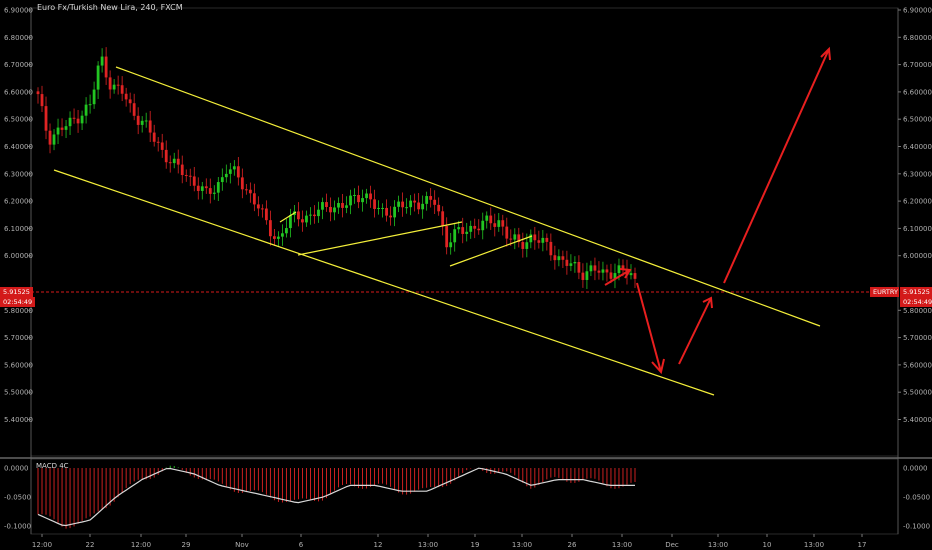 The height and width of the screenshot is (550, 932). Describe the element at coordinates (917, 65) in the screenshot. I see `y-tick-right: 6.70000` at that location.